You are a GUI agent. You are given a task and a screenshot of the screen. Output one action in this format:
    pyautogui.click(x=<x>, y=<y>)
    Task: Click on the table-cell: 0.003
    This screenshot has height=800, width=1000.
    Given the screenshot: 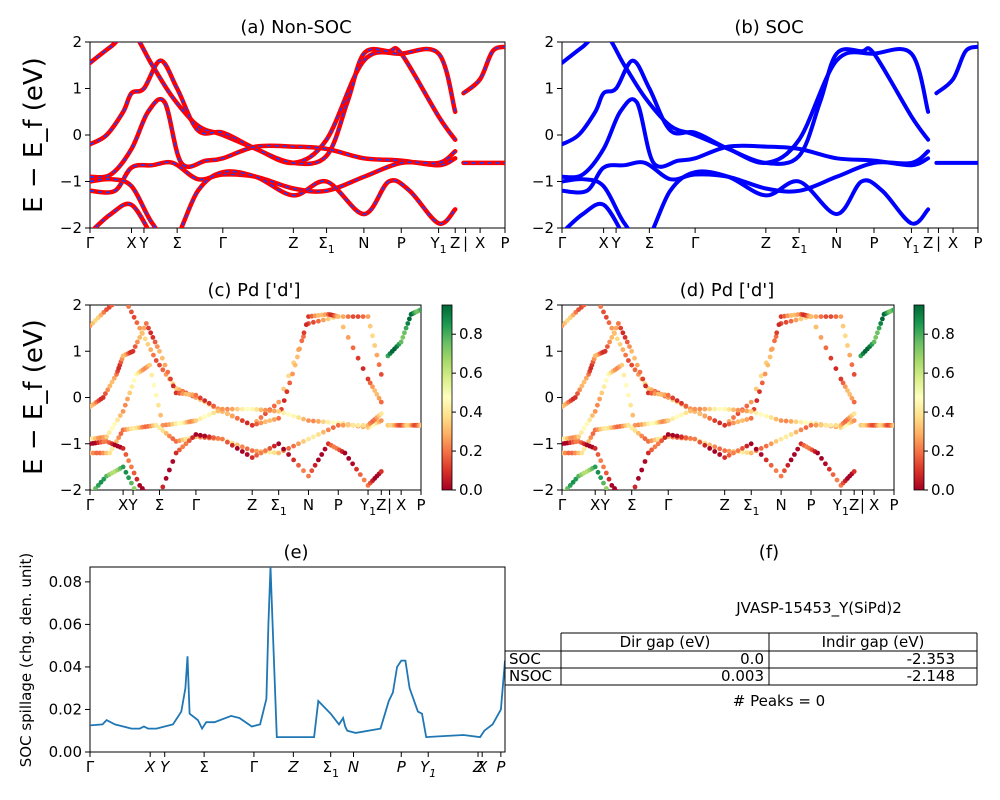 What is the action you would take?
    pyautogui.click(x=742, y=676)
    